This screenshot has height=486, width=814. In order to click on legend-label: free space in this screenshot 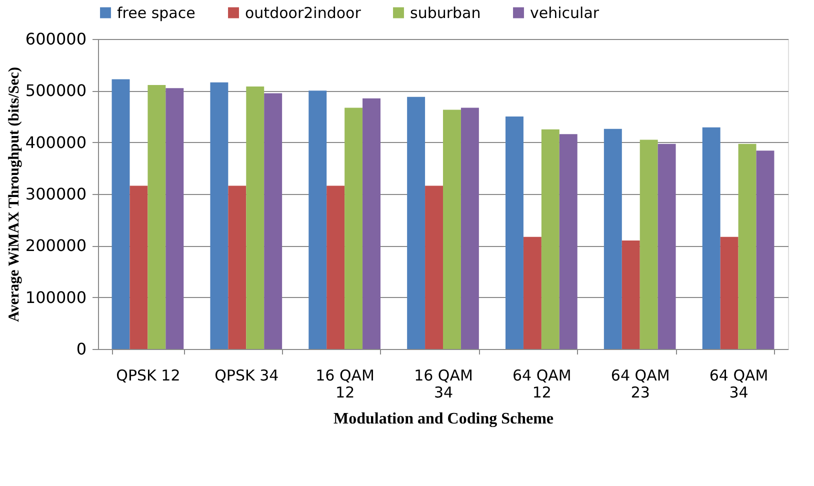, I will do `click(156, 13)`.